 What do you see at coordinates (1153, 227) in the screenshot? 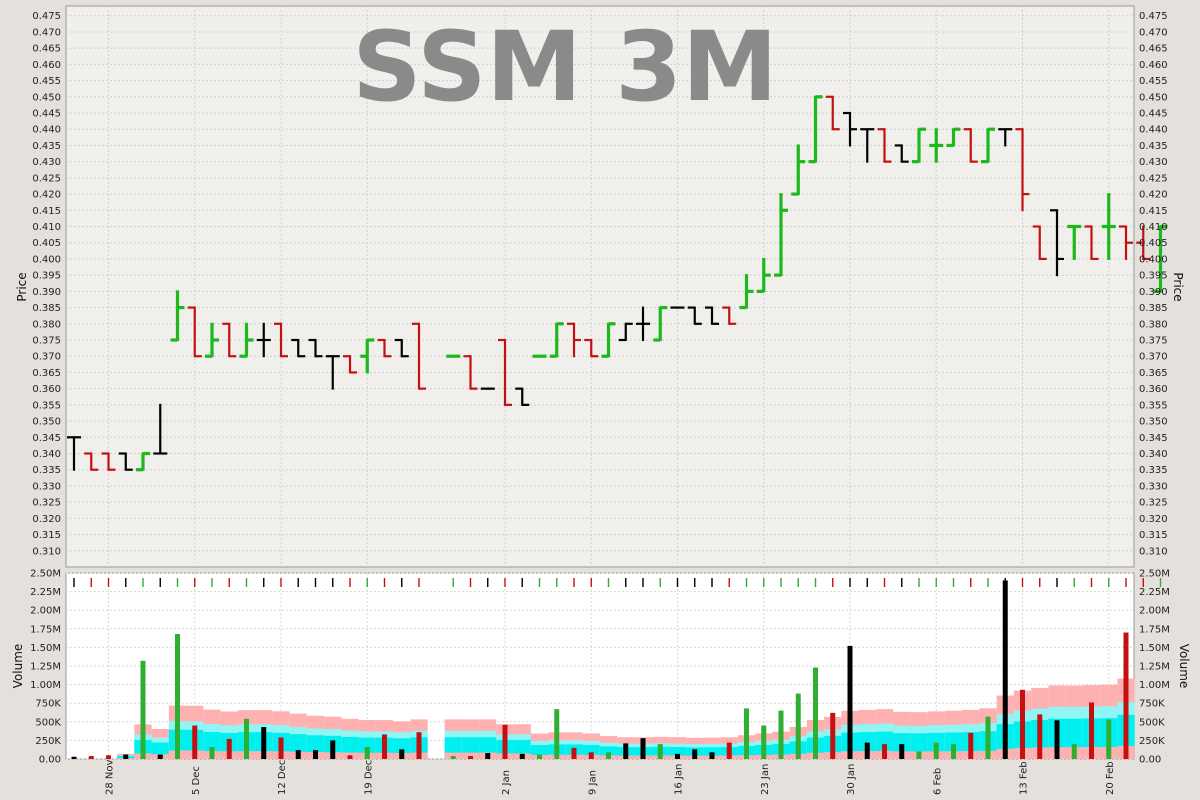
I see `price-tick-label-right: 0.410` at bounding box center [1153, 227].